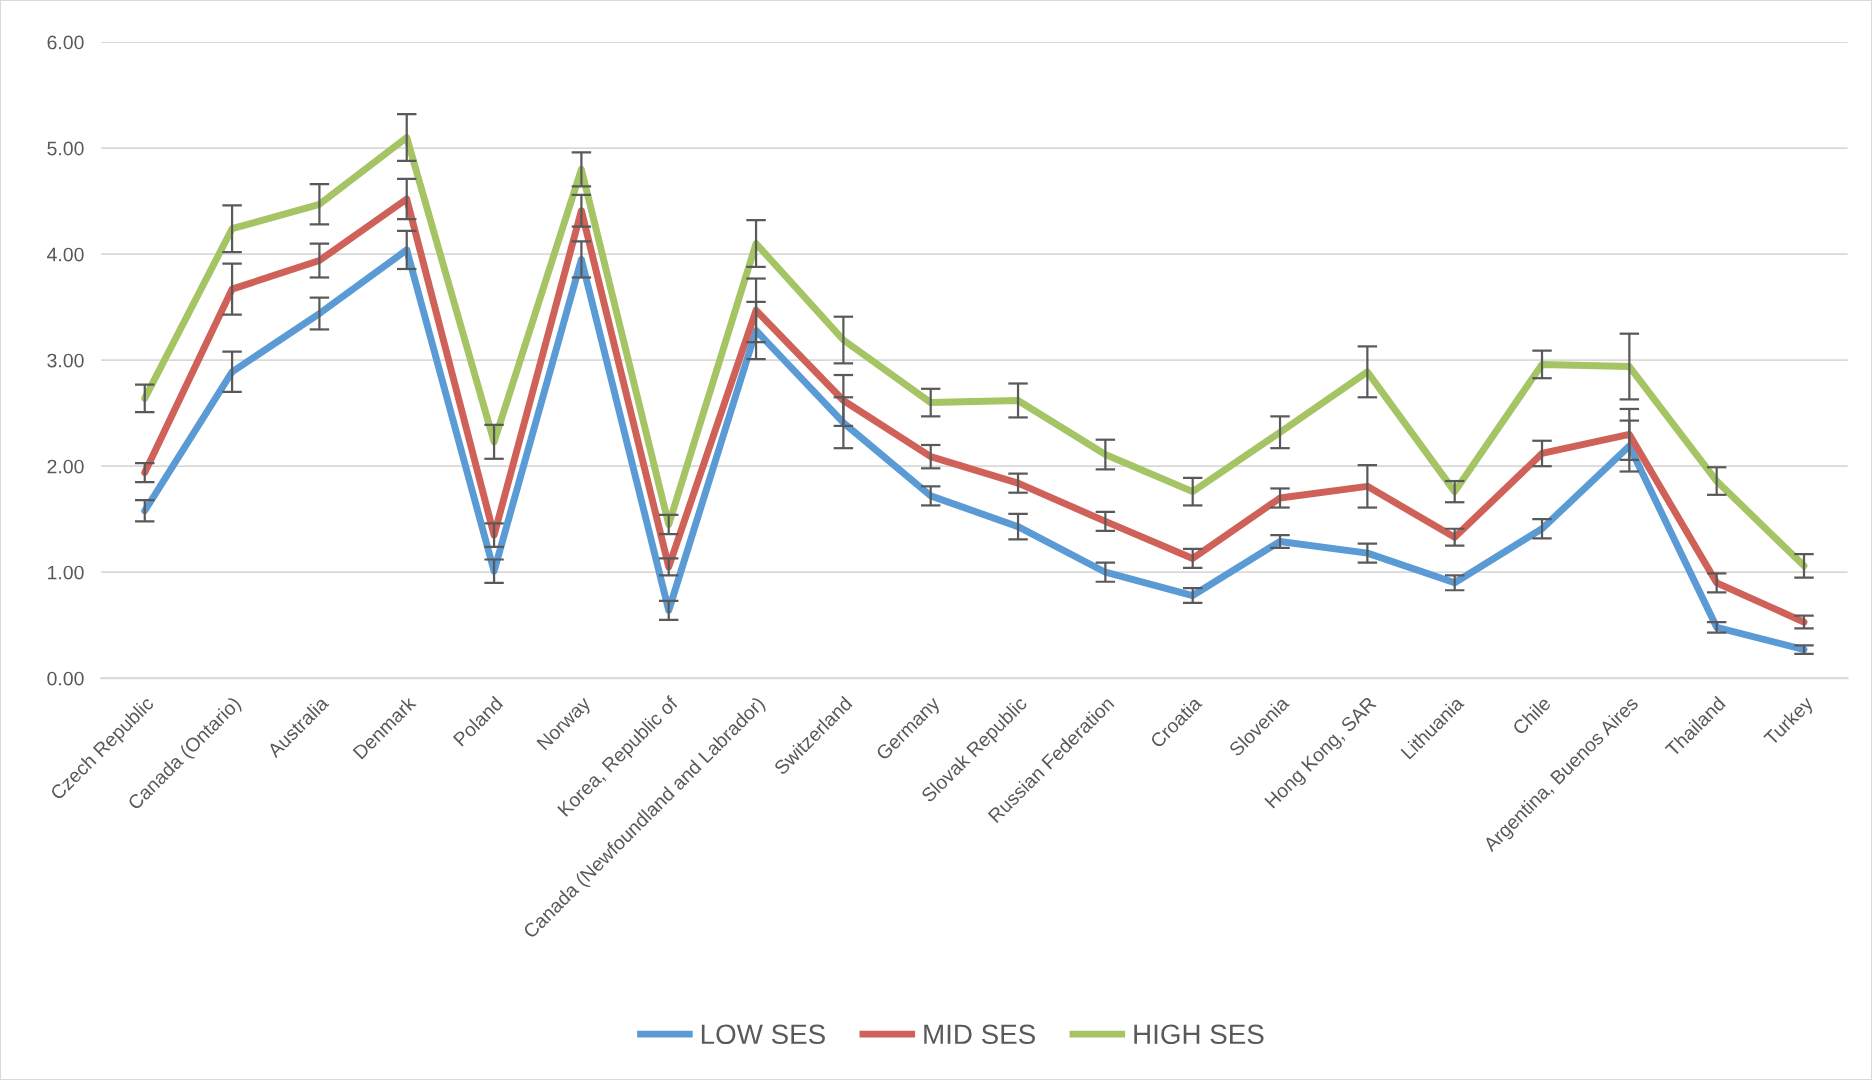 The width and height of the screenshot is (1872, 1080). I want to click on y-tick-label: 5.00, so click(65, 148).